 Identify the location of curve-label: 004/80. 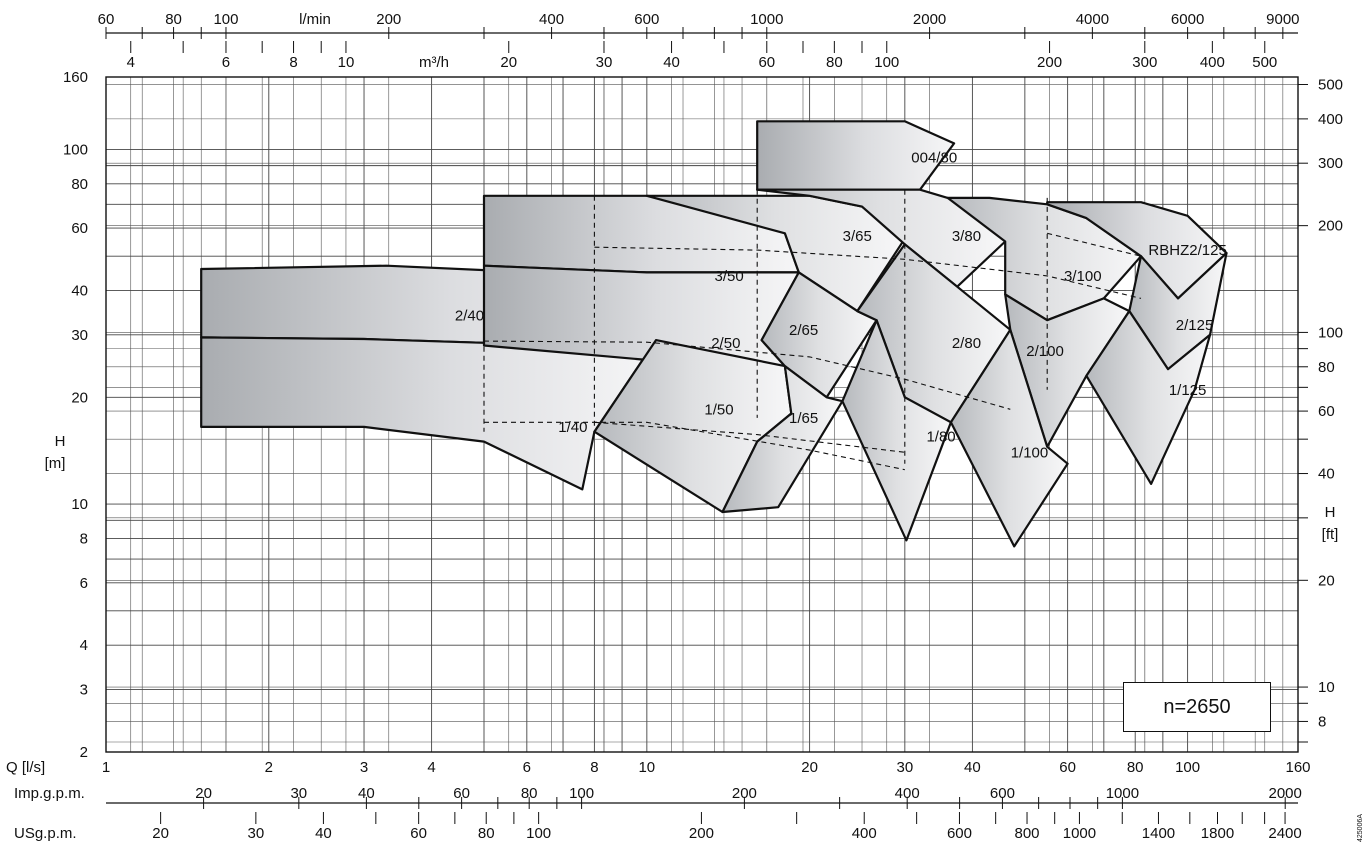
(934, 157).